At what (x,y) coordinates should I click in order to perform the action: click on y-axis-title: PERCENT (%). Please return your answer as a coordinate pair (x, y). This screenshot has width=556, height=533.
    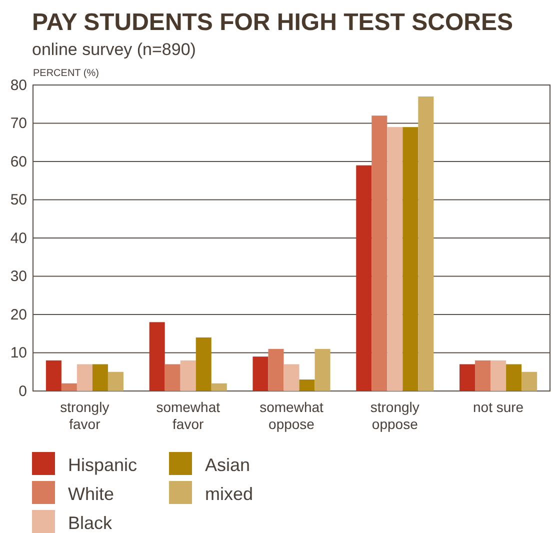
    Looking at the image, I should click on (66, 73).